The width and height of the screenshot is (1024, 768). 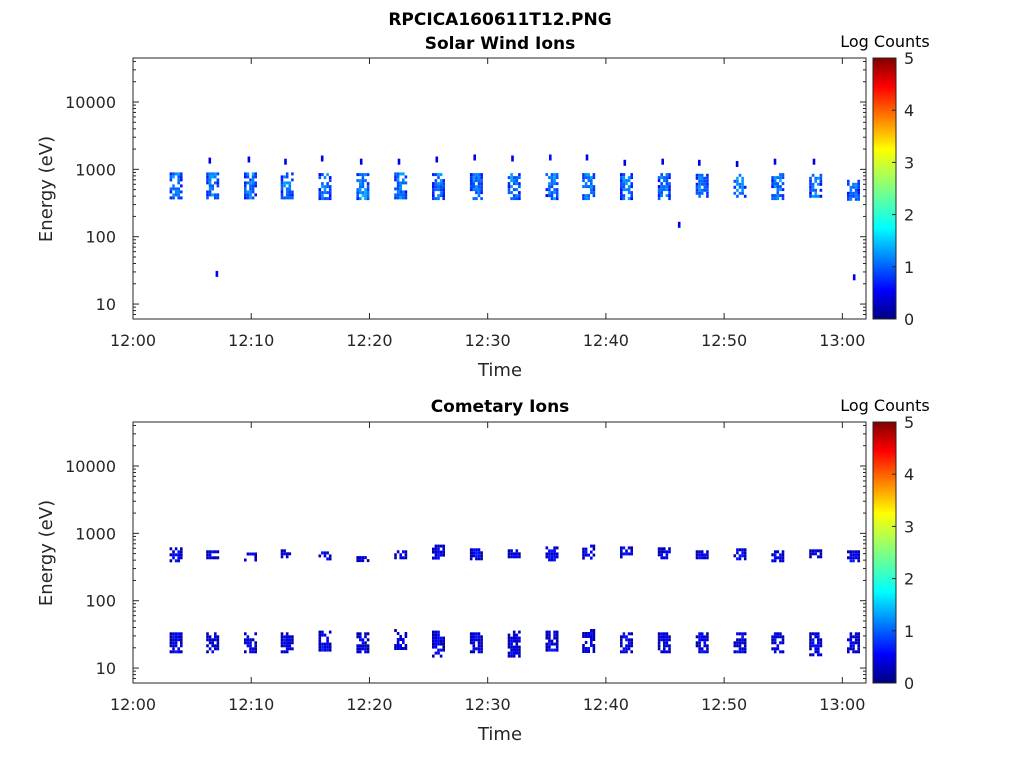 What do you see at coordinates (909, 162) in the screenshot?
I see `colorbar-tick-label: 3` at bounding box center [909, 162].